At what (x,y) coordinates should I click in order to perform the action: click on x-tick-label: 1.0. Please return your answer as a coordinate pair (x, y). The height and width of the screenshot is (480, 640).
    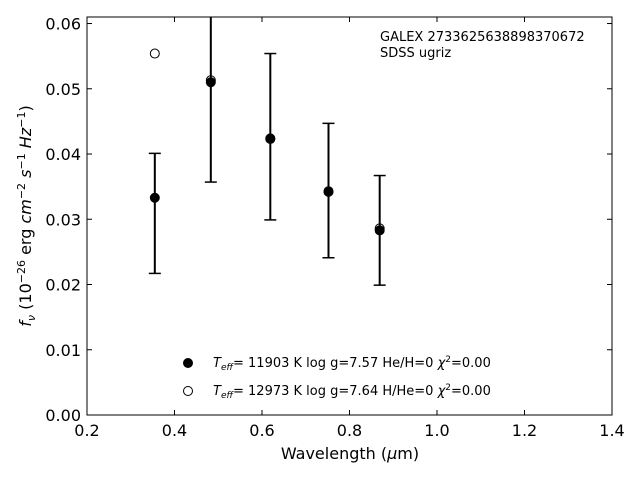
    Looking at the image, I should click on (436, 430).